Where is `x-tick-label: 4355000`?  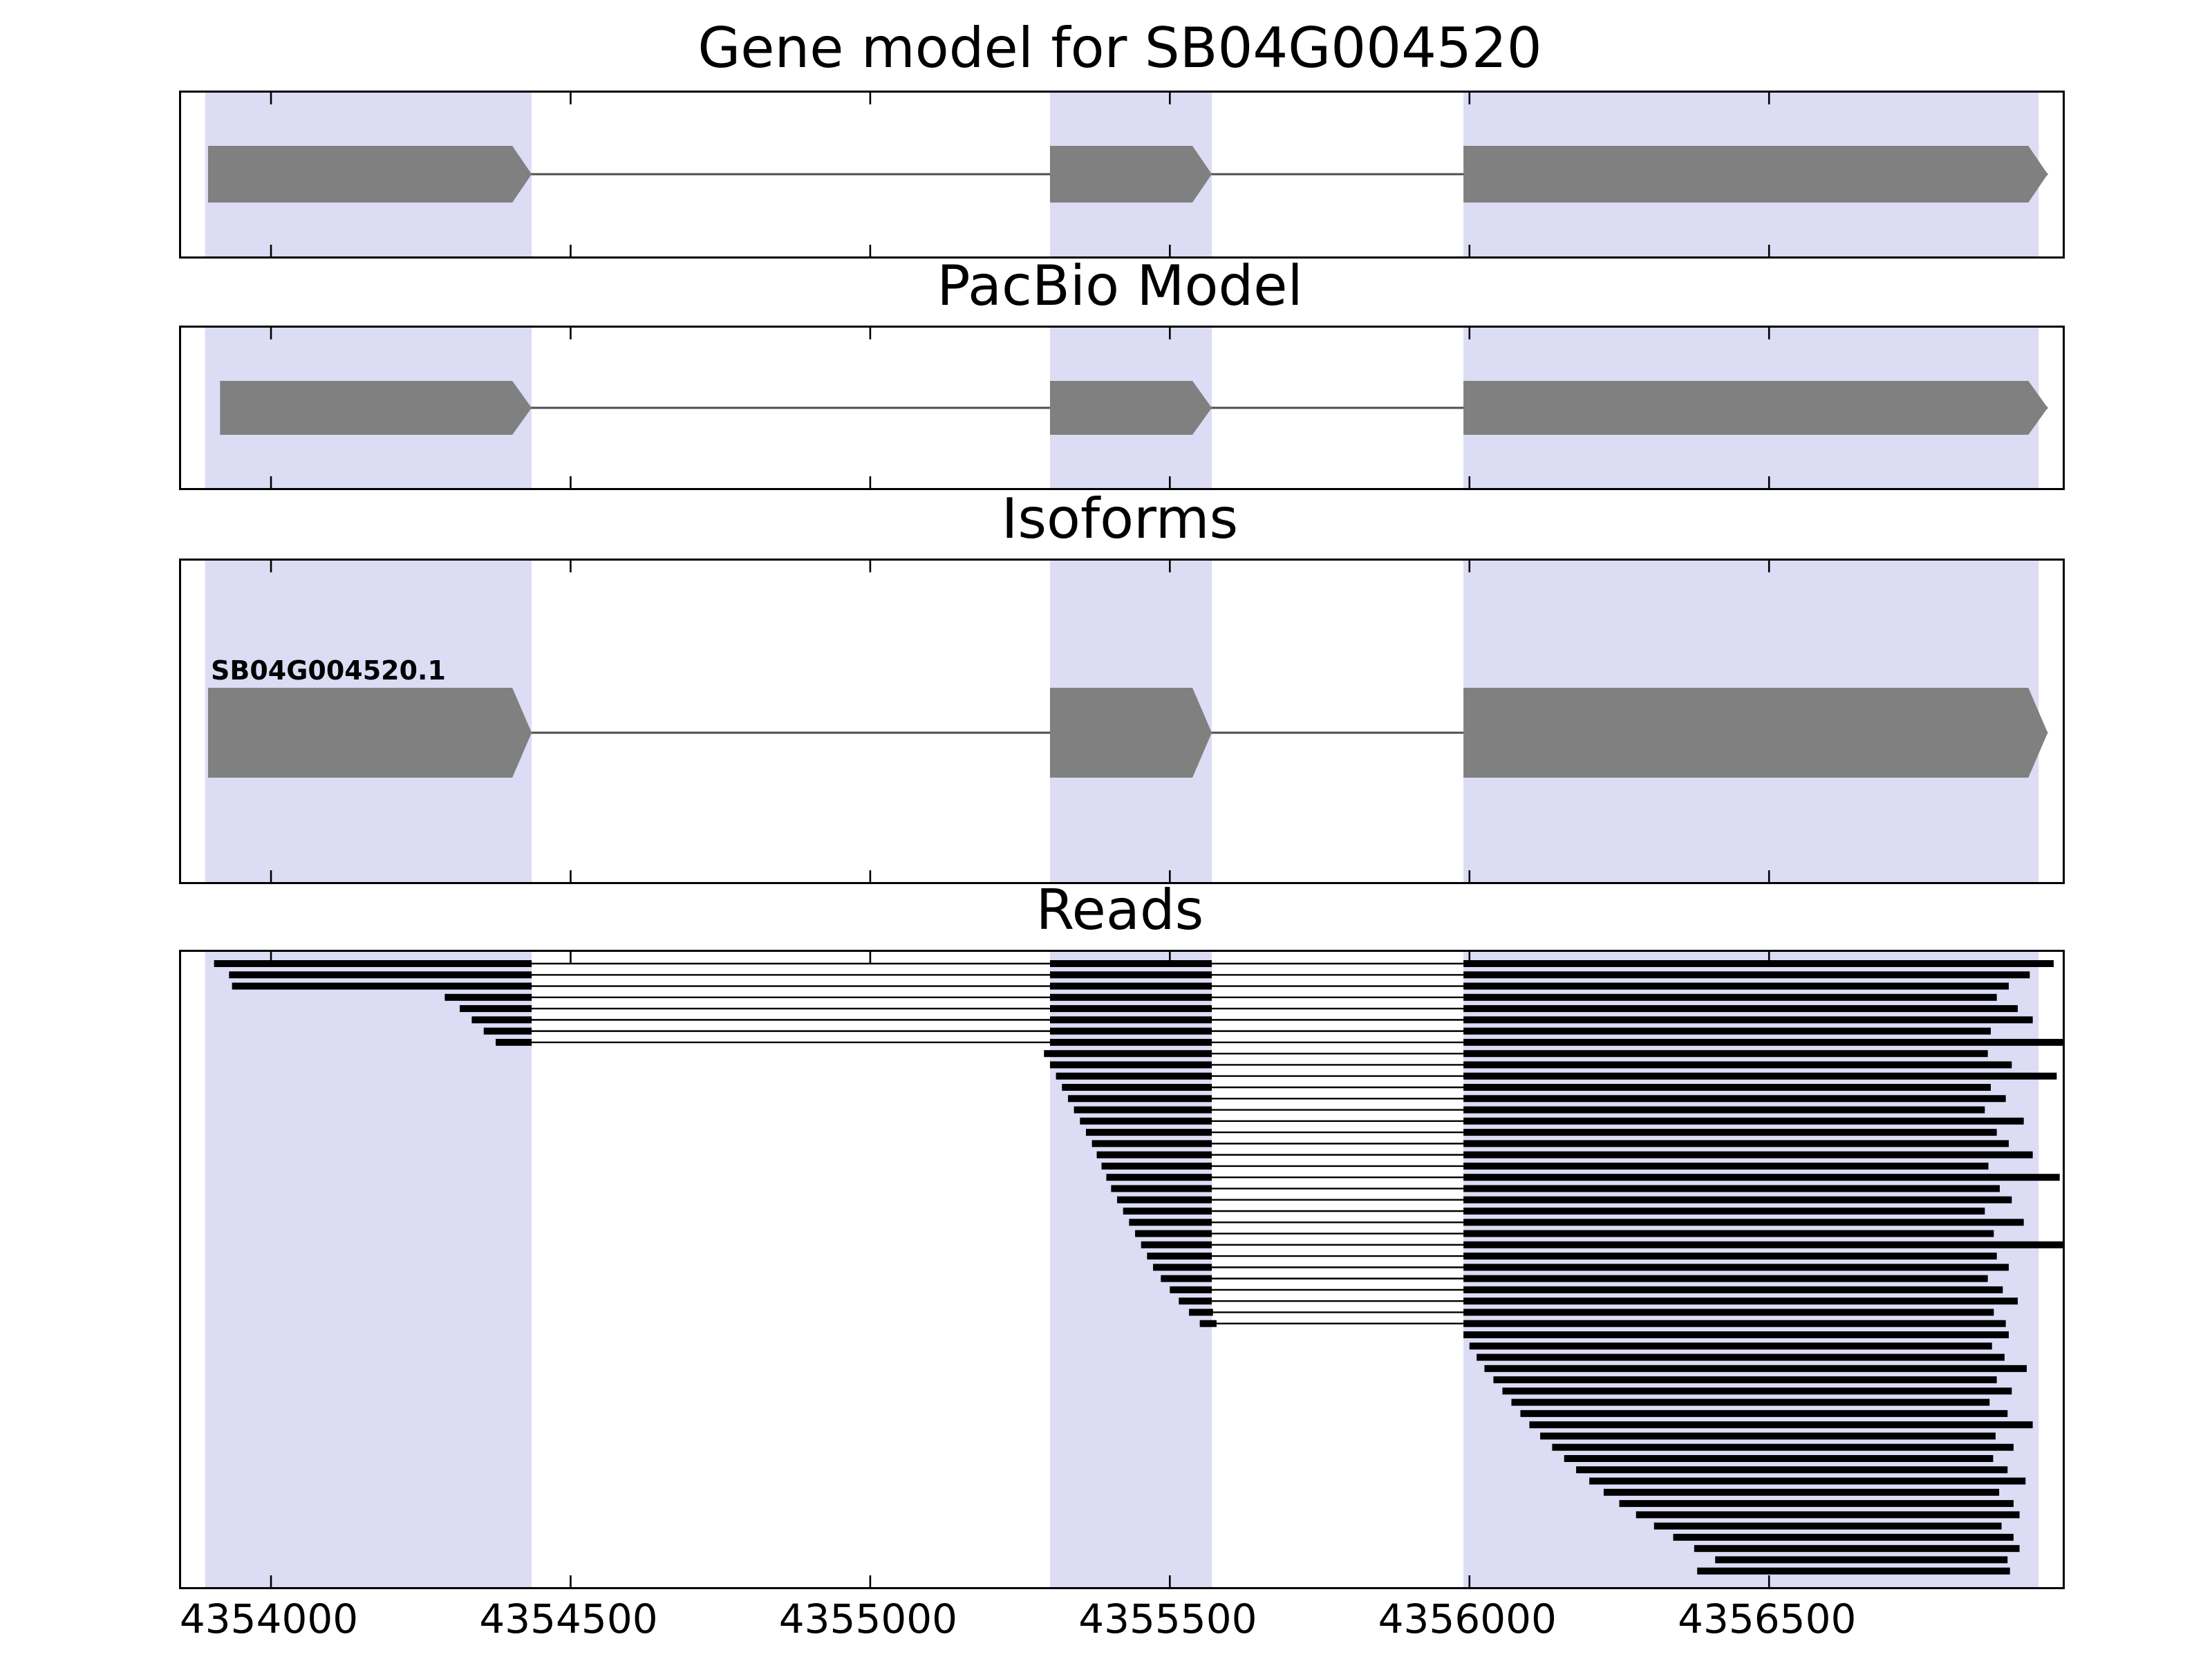
x-tick-label: 4355000 is located at coordinates (868, 1619).